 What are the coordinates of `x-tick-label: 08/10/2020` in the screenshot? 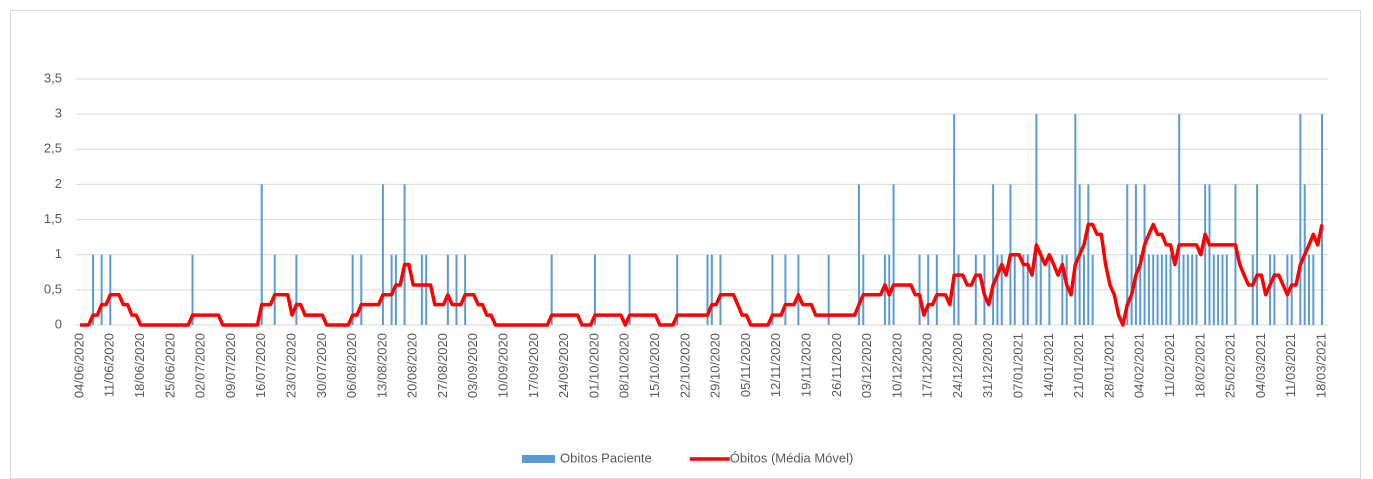 It's located at (624, 365).